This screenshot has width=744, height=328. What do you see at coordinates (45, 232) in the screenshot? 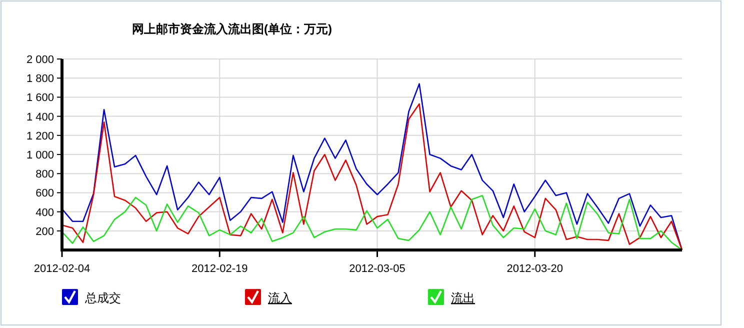
I see `y-tick-label: 200` at bounding box center [45, 232].